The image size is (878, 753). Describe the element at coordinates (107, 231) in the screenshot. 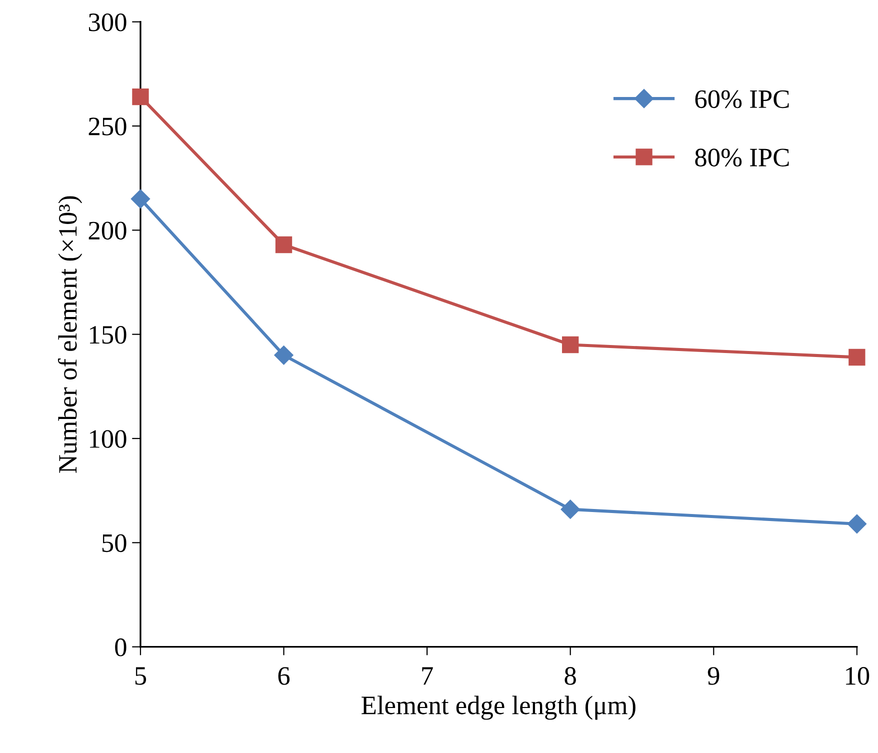

I see `y-tick-label: 200` at that location.